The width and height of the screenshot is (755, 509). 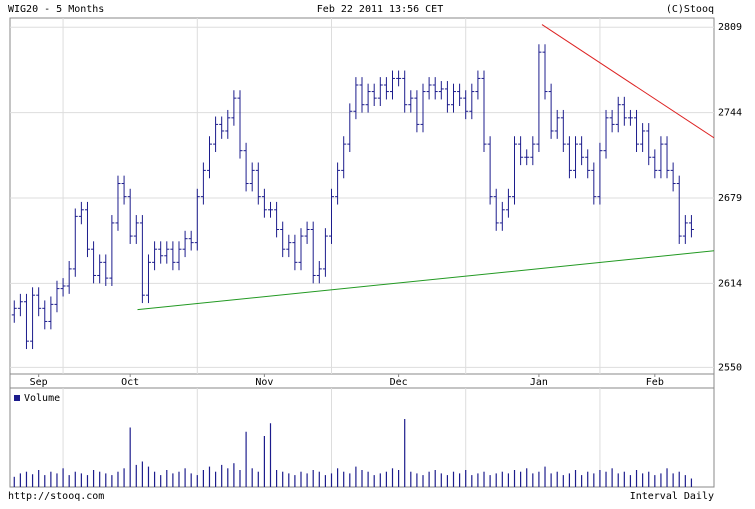 What do you see at coordinates (17, 398) in the screenshot?
I see `volume-legend-swatch` at bounding box center [17, 398].